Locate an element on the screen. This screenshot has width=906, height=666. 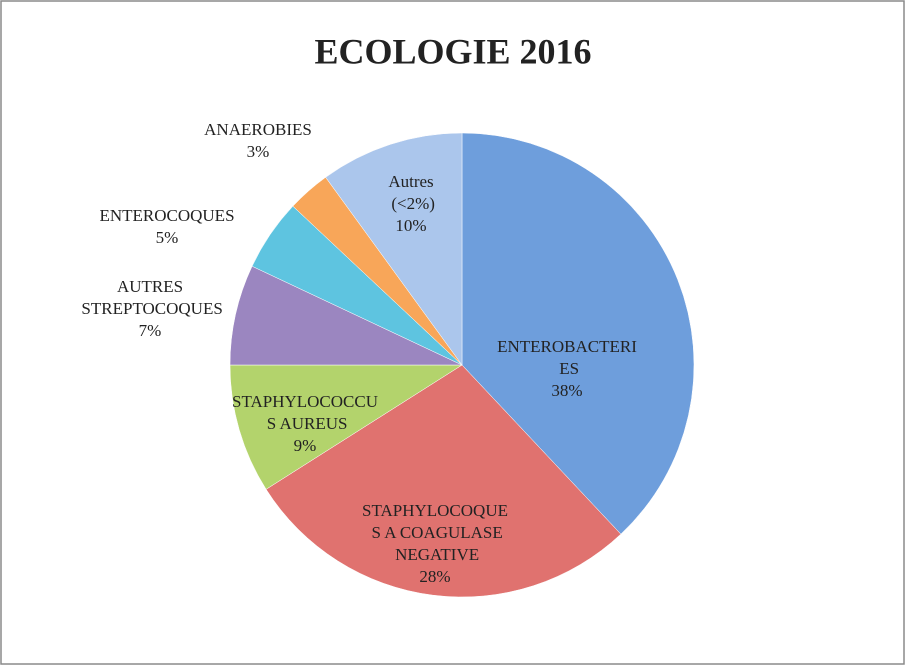
category-label: STAPHYLOCOQUE S A COAGULASE NEGATIVE is located at coordinates (435, 532).